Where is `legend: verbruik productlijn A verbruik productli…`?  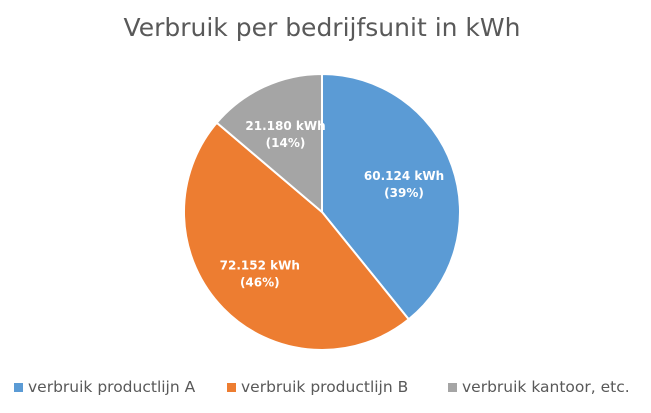 legend: verbruik productlijn A verbruik productli… is located at coordinates (322, 387).